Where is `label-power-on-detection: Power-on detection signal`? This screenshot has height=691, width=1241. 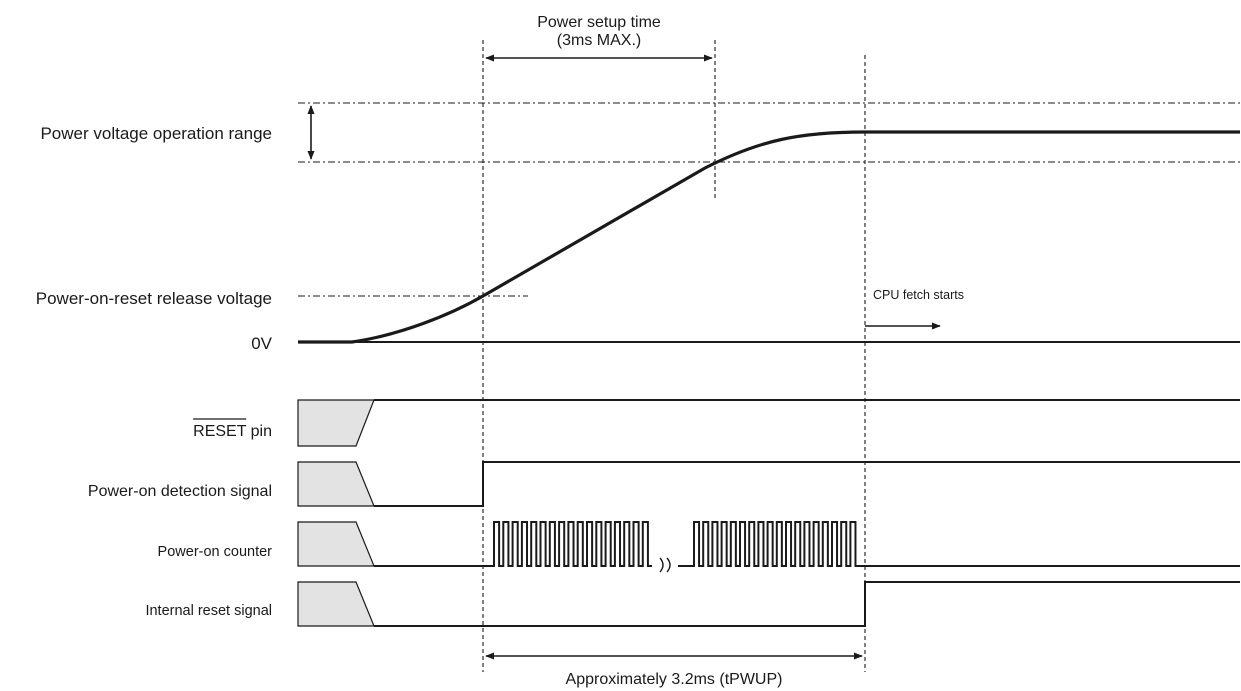 label-power-on-detection: Power-on detection signal is located at coordinates (180, 491).